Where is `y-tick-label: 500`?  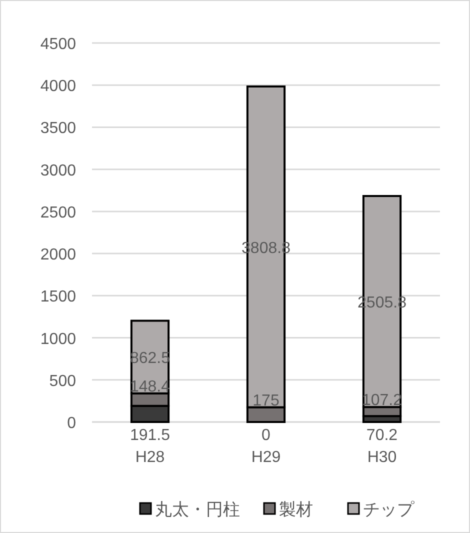 y-tick-label: 500 is located at coordinates (62, 381).